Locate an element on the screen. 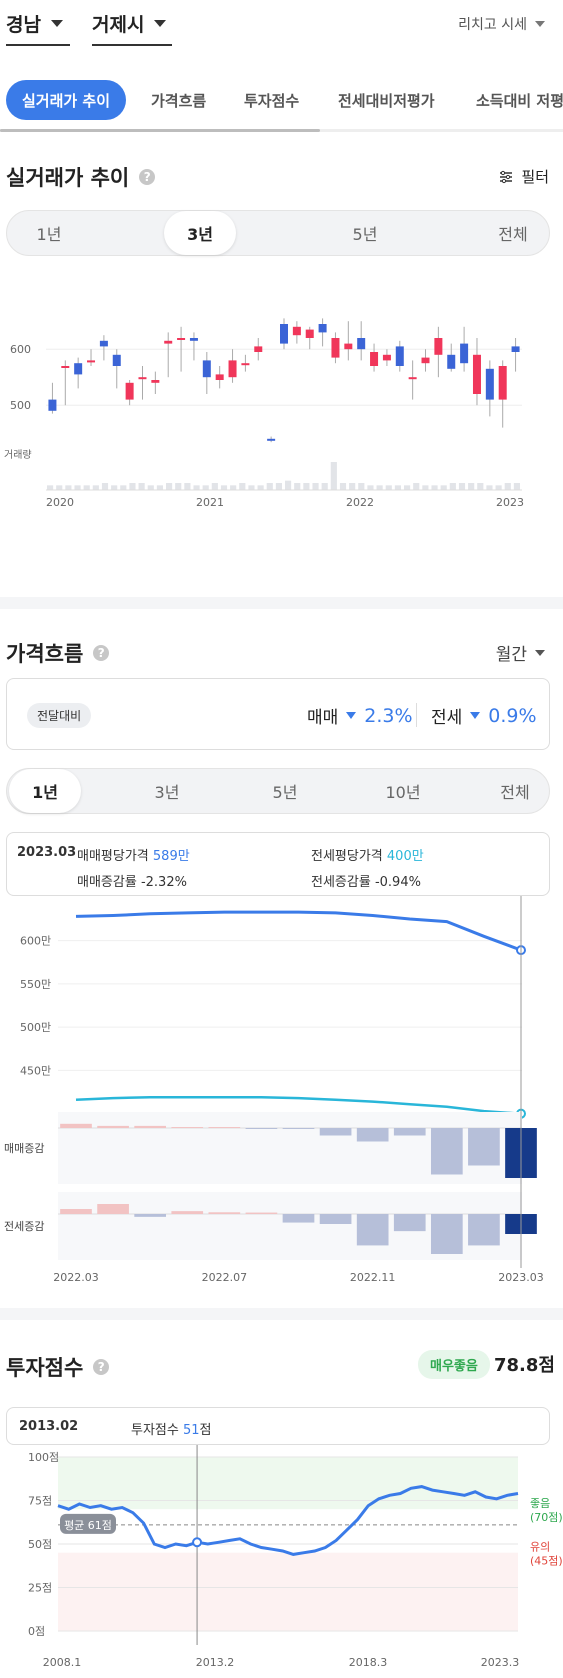  x-tick-label: 2022.11 is located at coordinates (373, 1277).